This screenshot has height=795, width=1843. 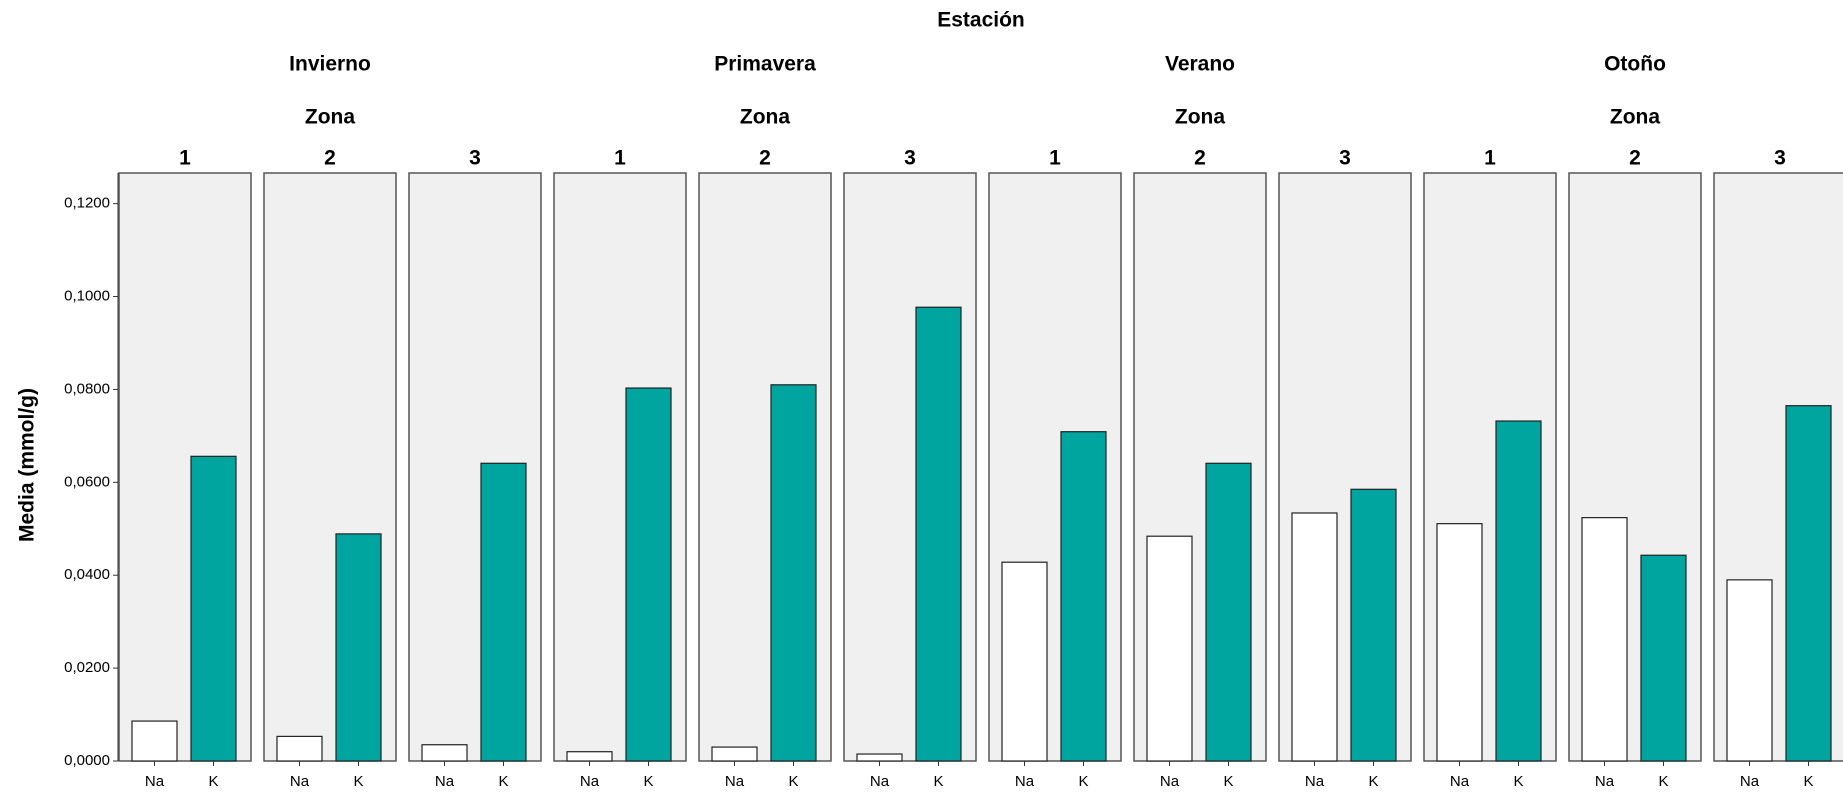 I want to click on y-tick-label: 0,0800, so click(x=87, y=388).